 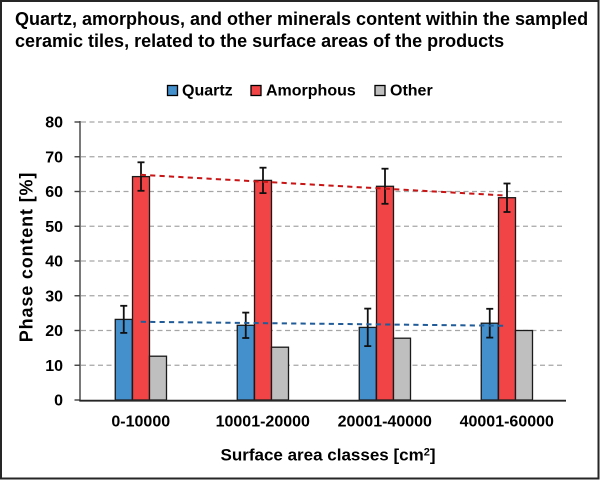 I want to click on svg-text: Phase content [%], so click(x=27, y=257).